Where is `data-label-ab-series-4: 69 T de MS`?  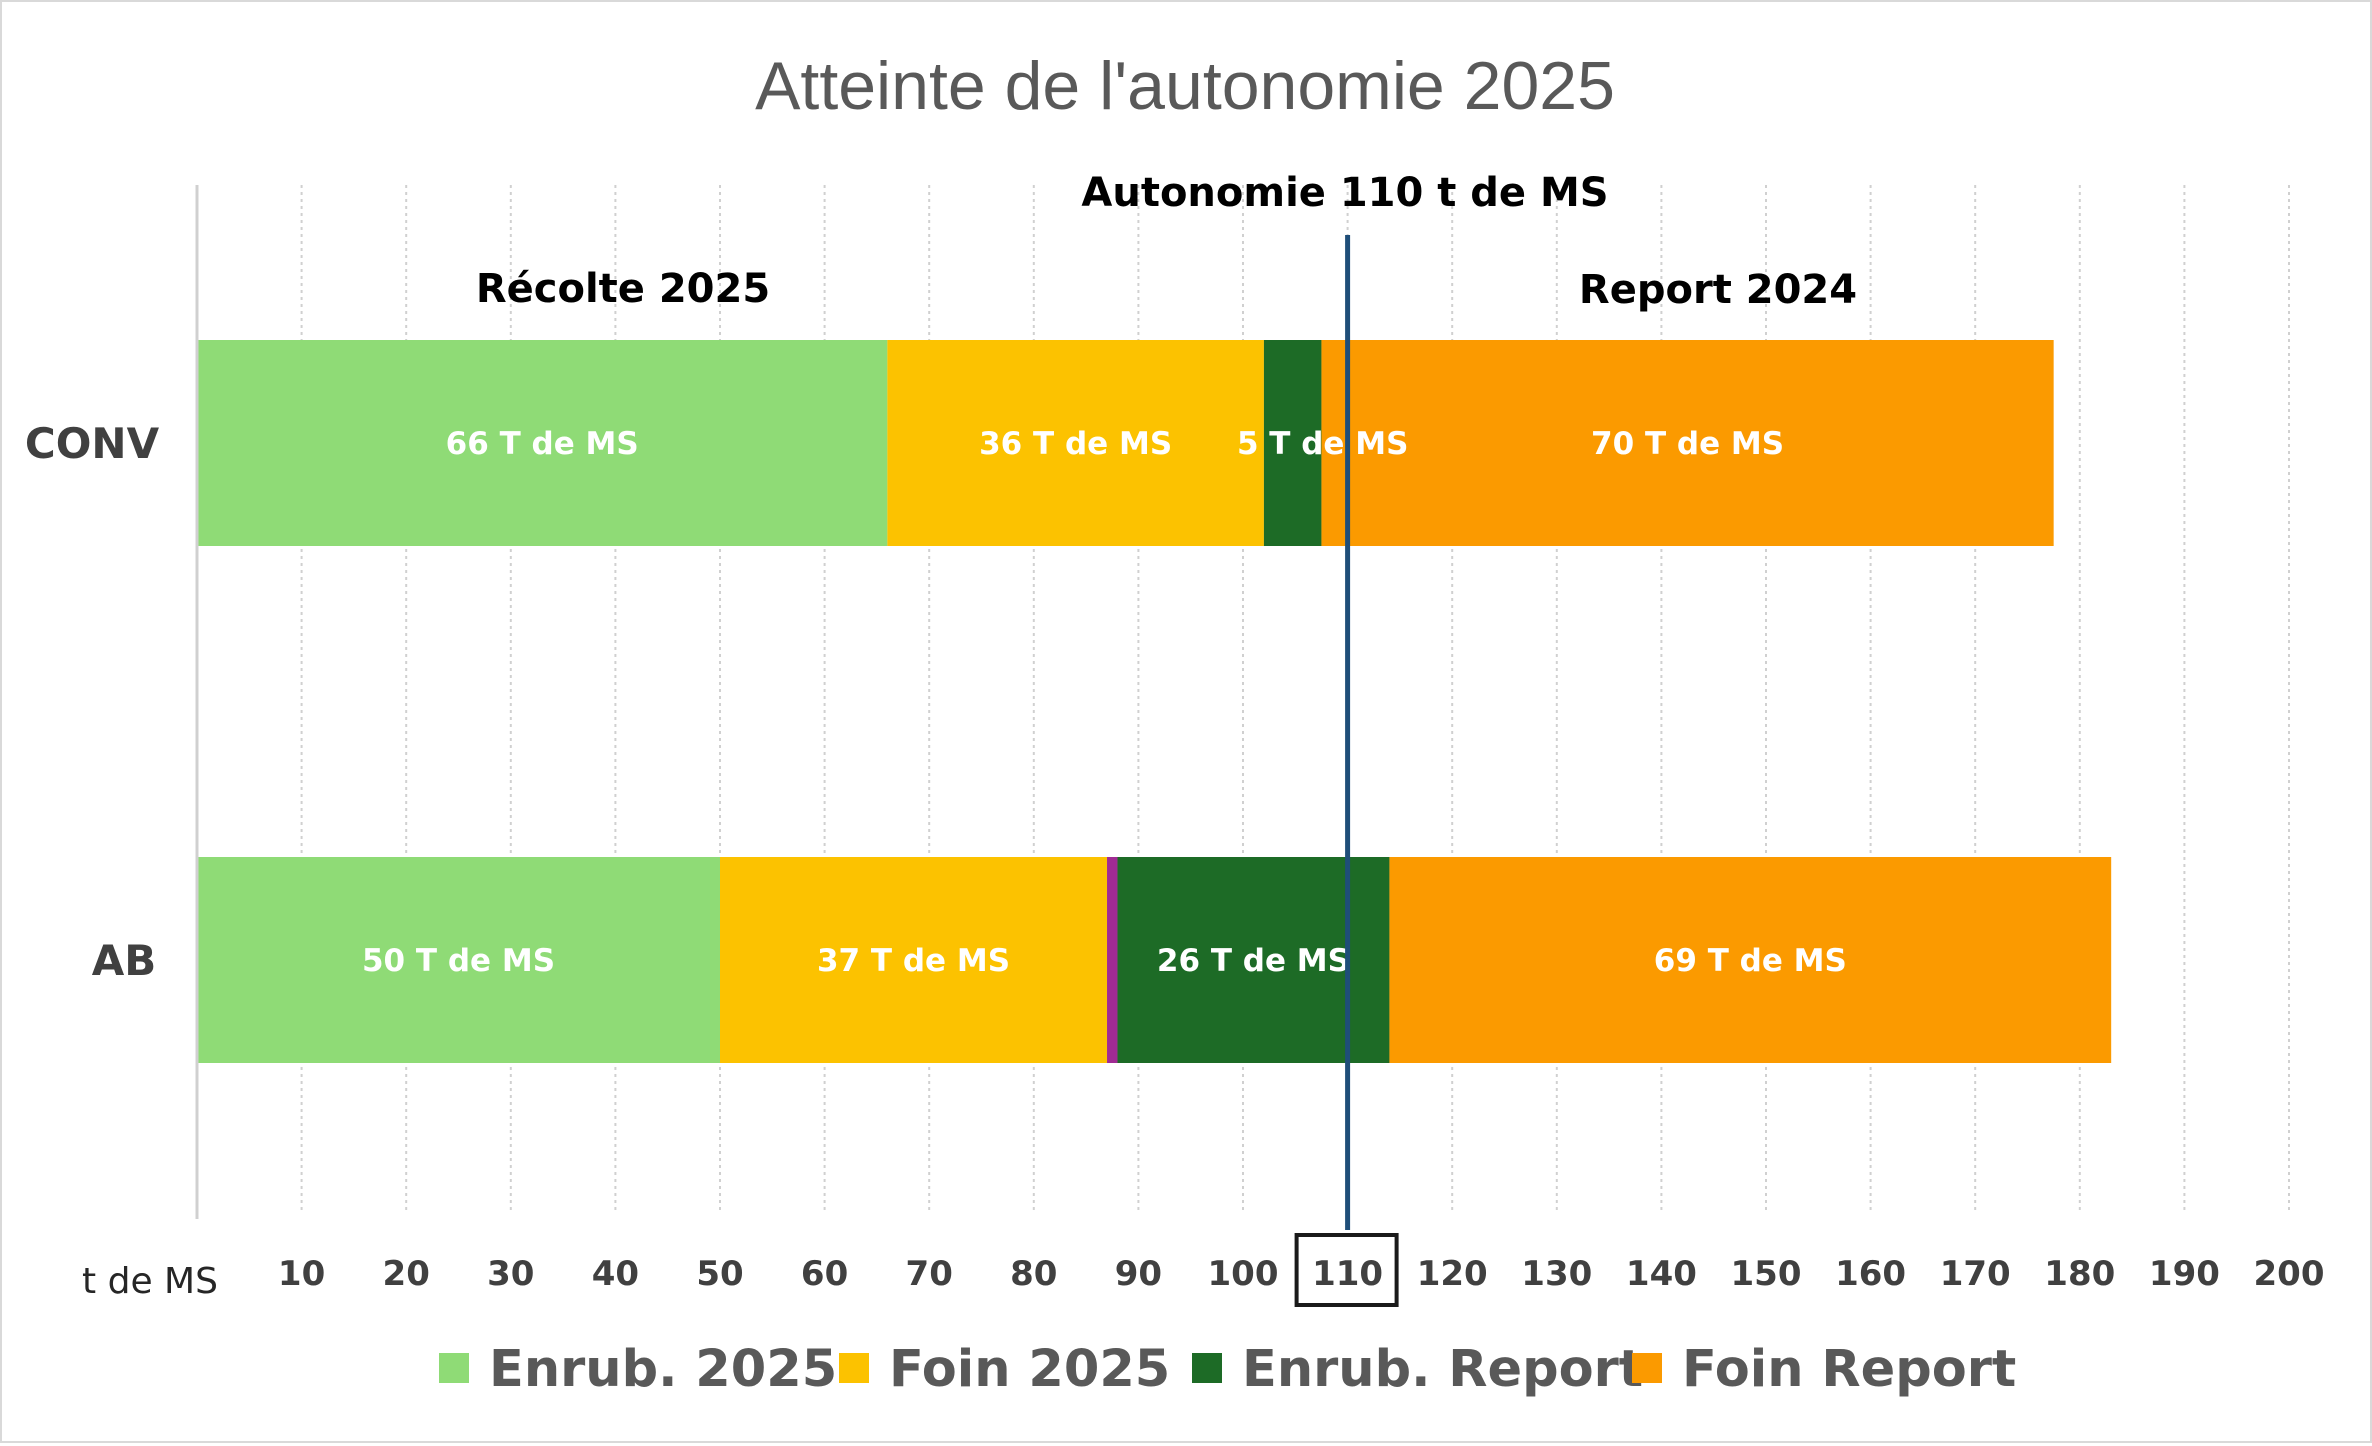 data-label-ab-series-4: 69 T de MS is located at coordinates (1750, 961).